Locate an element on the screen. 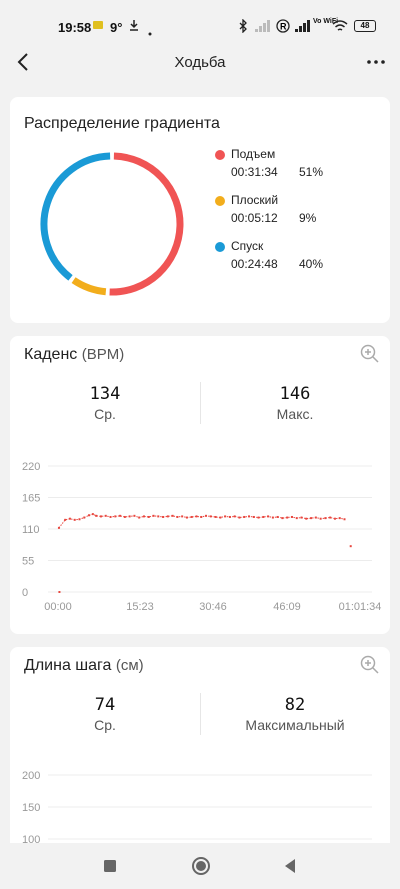  status-temperature: 9° is located at coordinates (116, 27).